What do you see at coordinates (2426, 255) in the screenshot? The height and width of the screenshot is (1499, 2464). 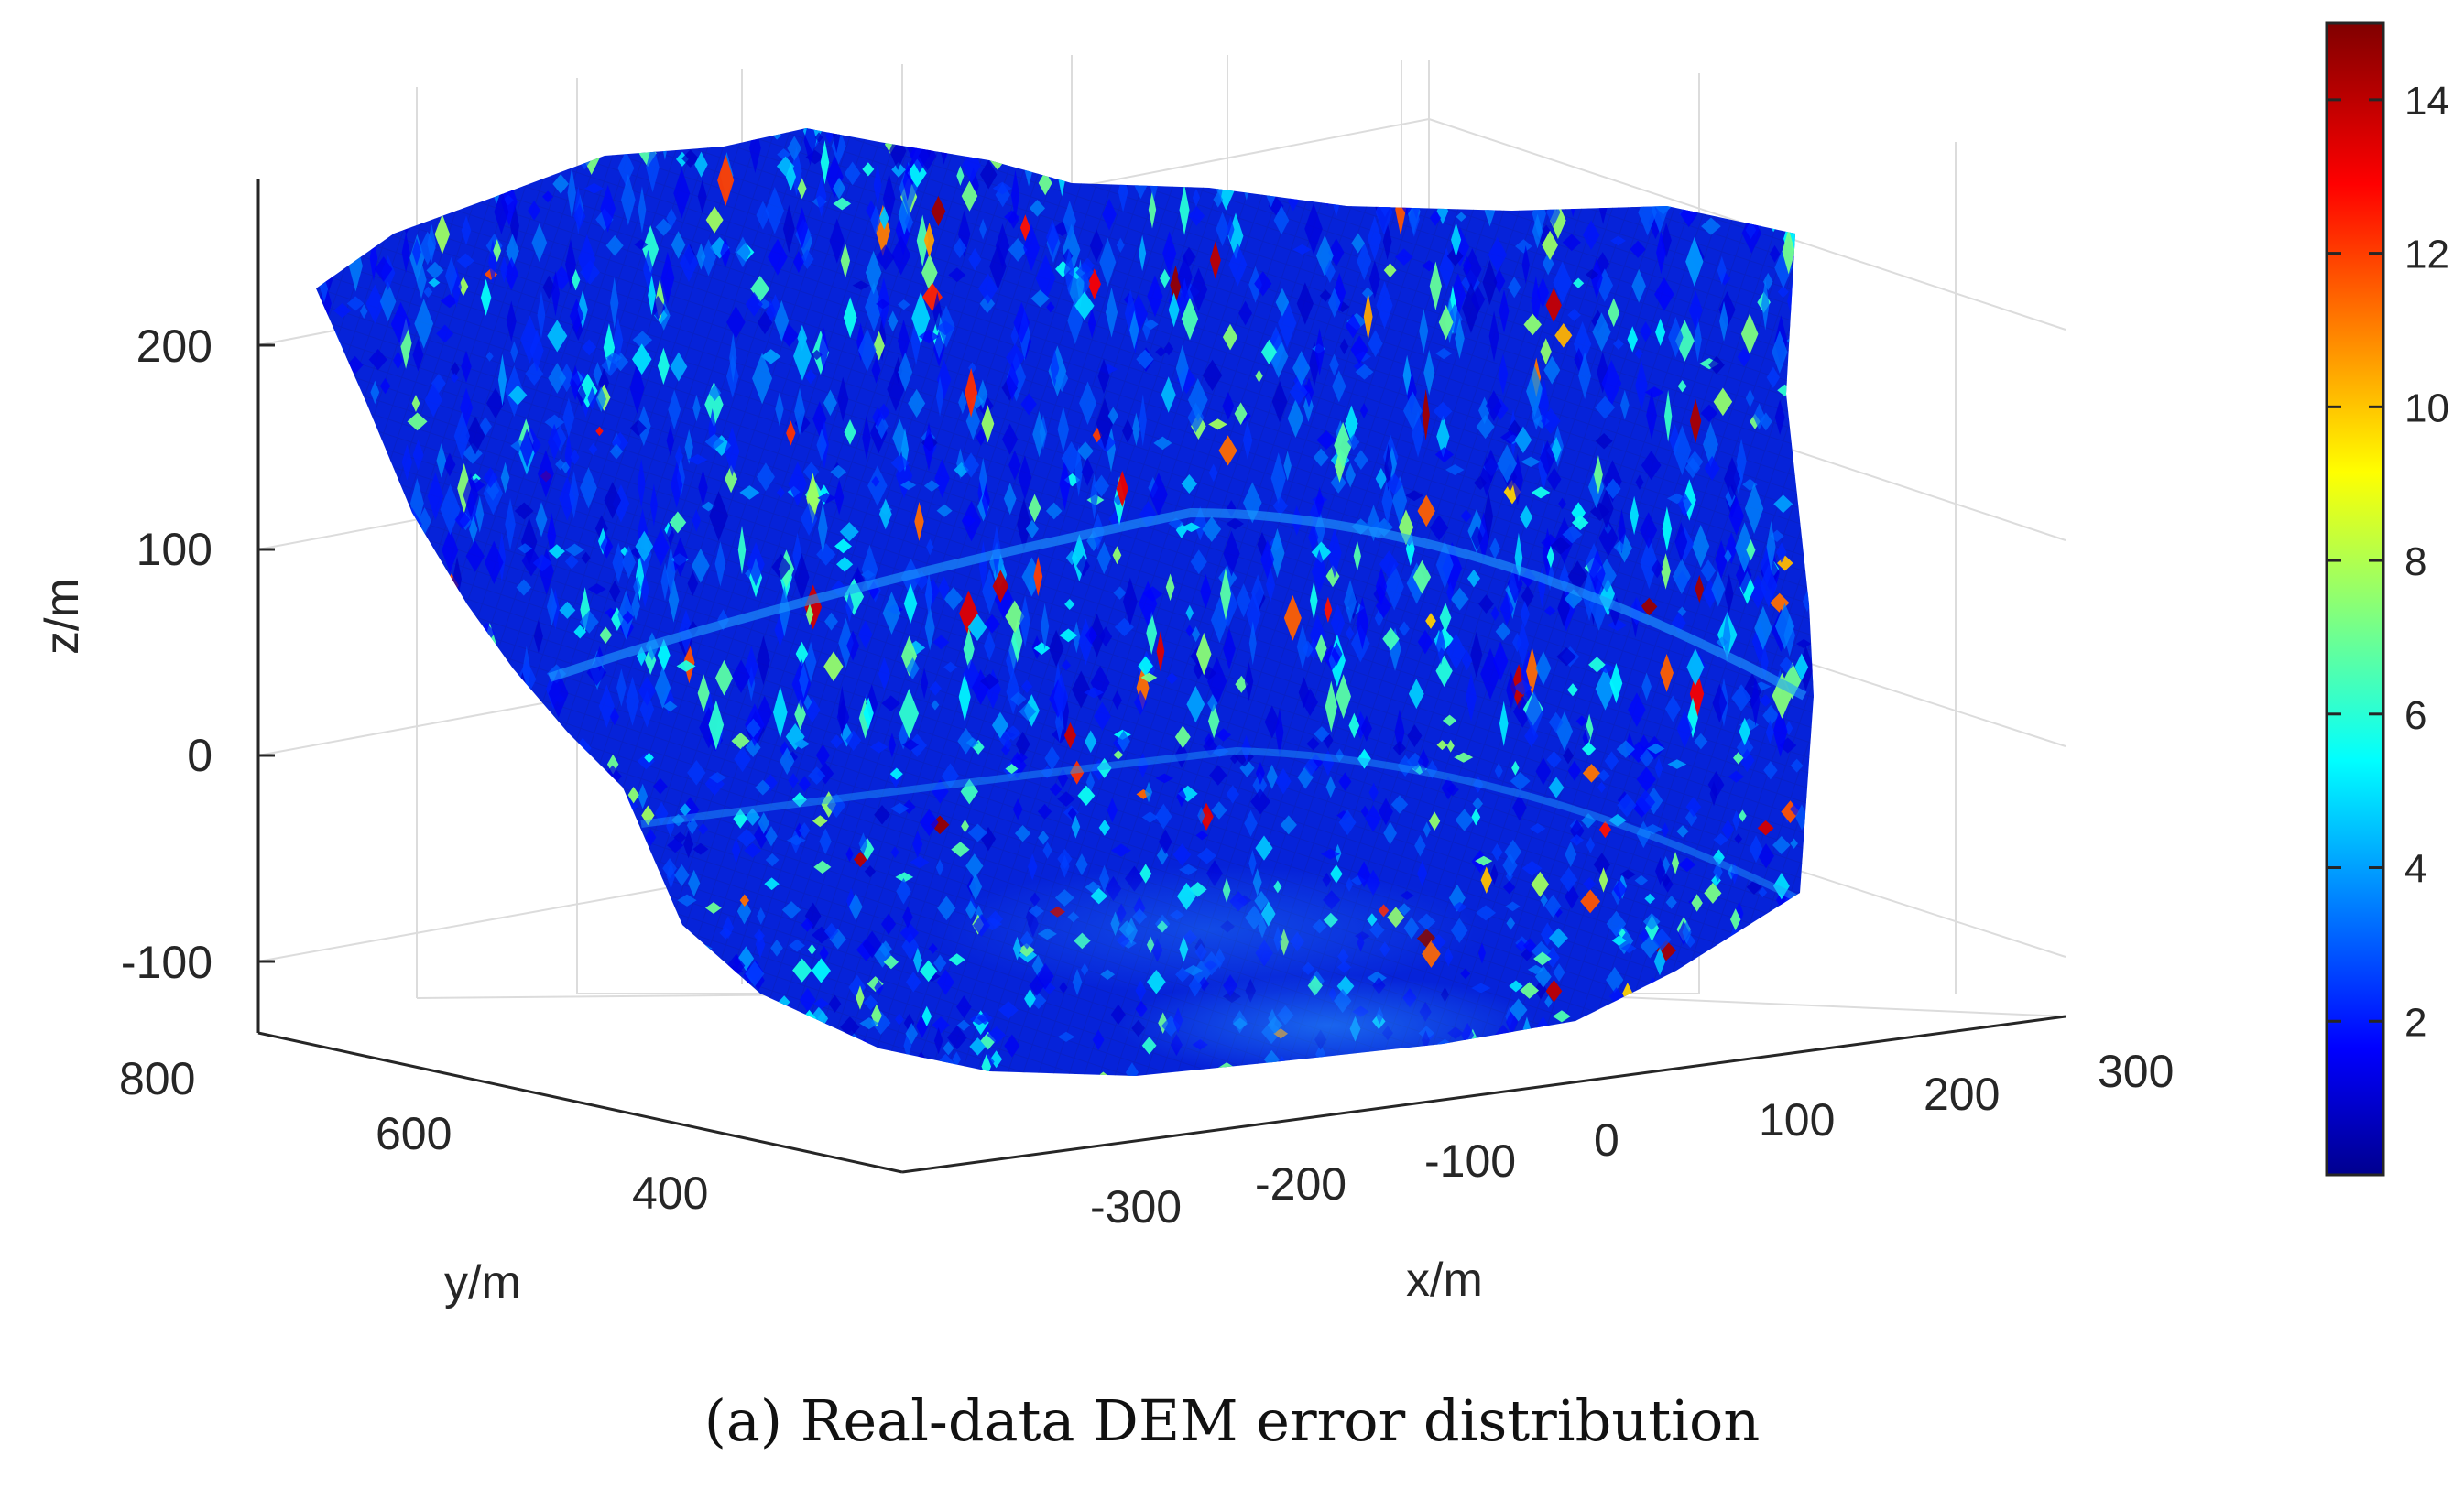 I see `colorbar-tick-label: 12` at bounding box center [2426, 255].